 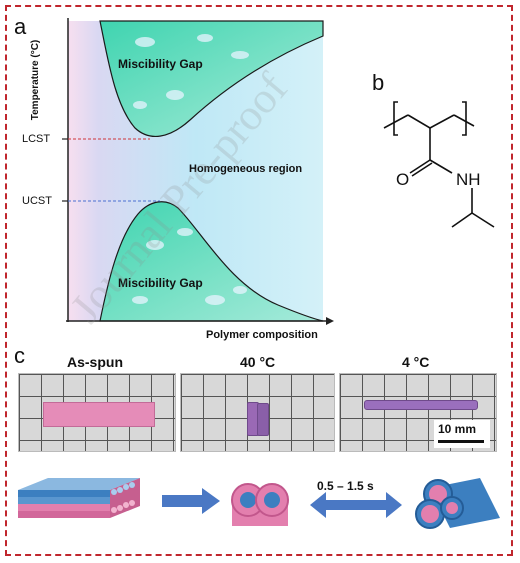 What do you see at coordinates (263, 419) in the screenshot?
I see `rolled-film-b` at bounding box center [263, 419].